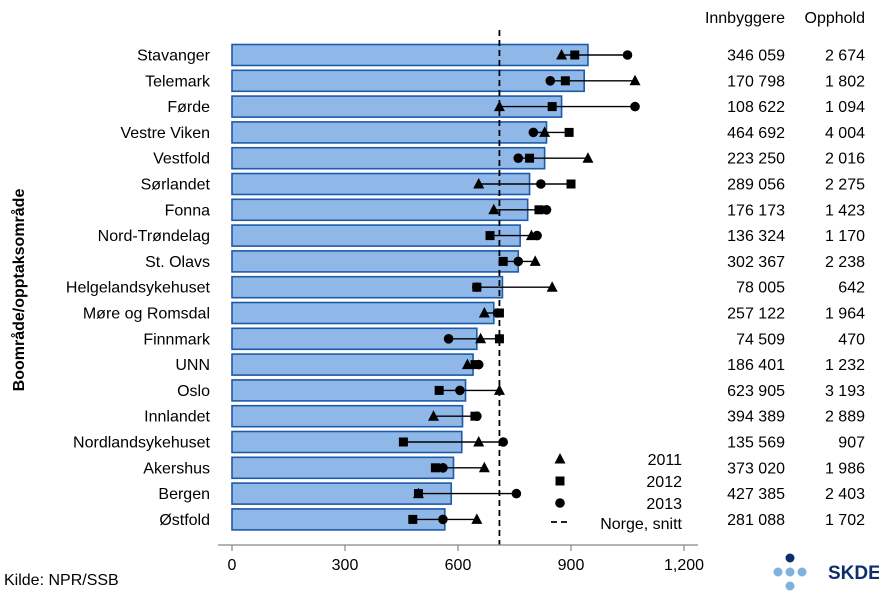  I want to click on opphold-value: 1 964, so click(845, 314).